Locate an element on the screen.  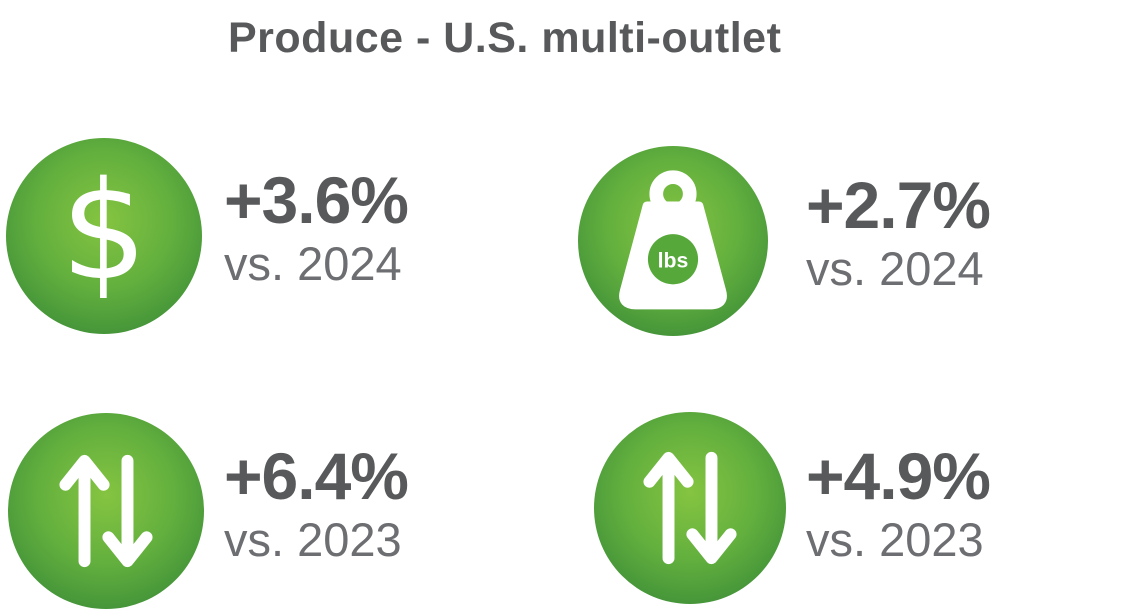
volume-lbs-circle: lbs is located at coordinates (673, 241).